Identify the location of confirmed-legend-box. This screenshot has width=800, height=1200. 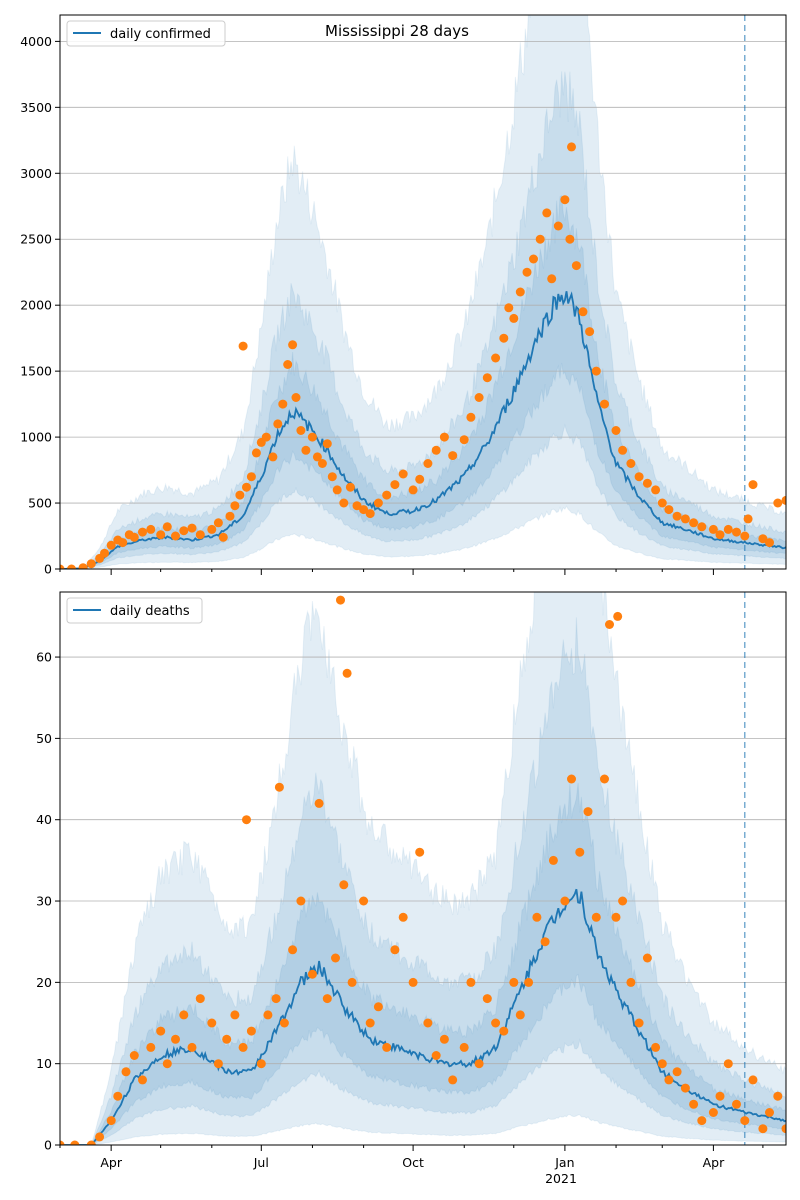
(146, 33).